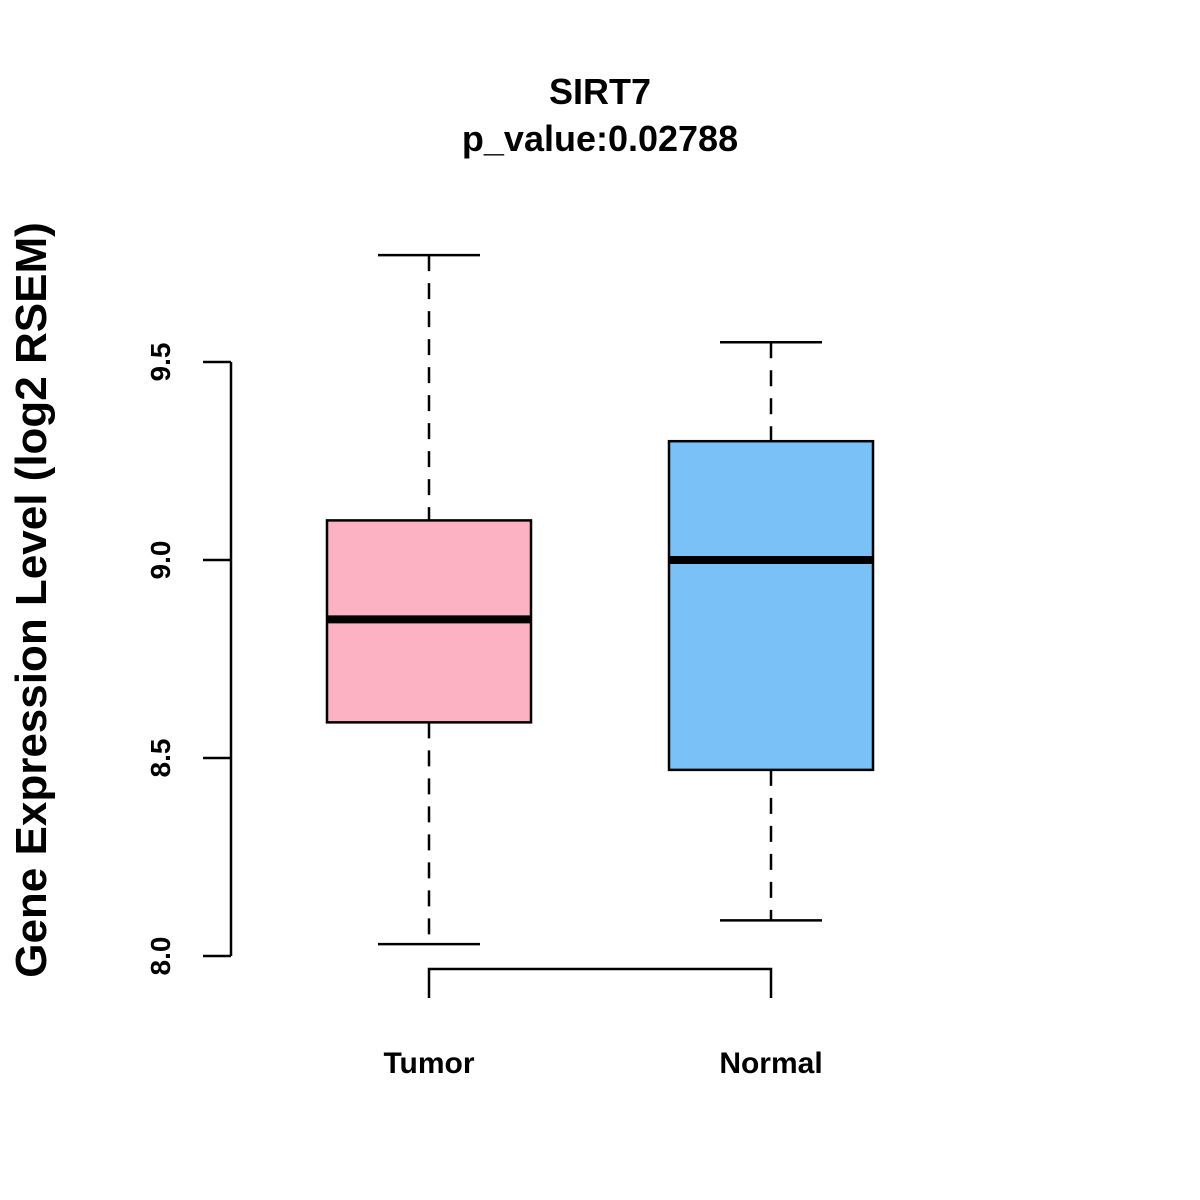 The width and height of the screenshot is (1200, 1200). I want to click on box-normal, so click(771, 631).